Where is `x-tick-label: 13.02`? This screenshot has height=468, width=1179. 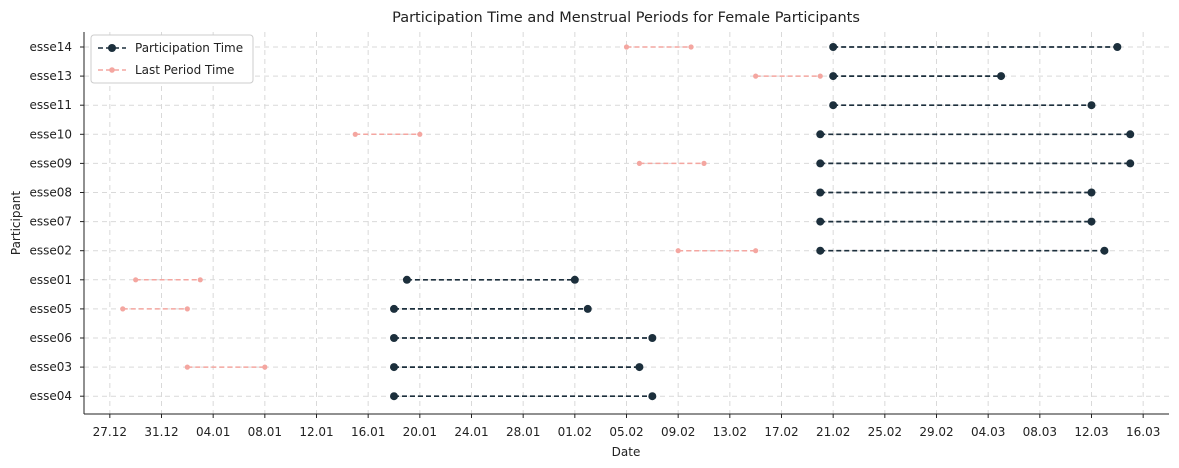
x-tick-label: 13.02 is located at coordinates (730, 432).